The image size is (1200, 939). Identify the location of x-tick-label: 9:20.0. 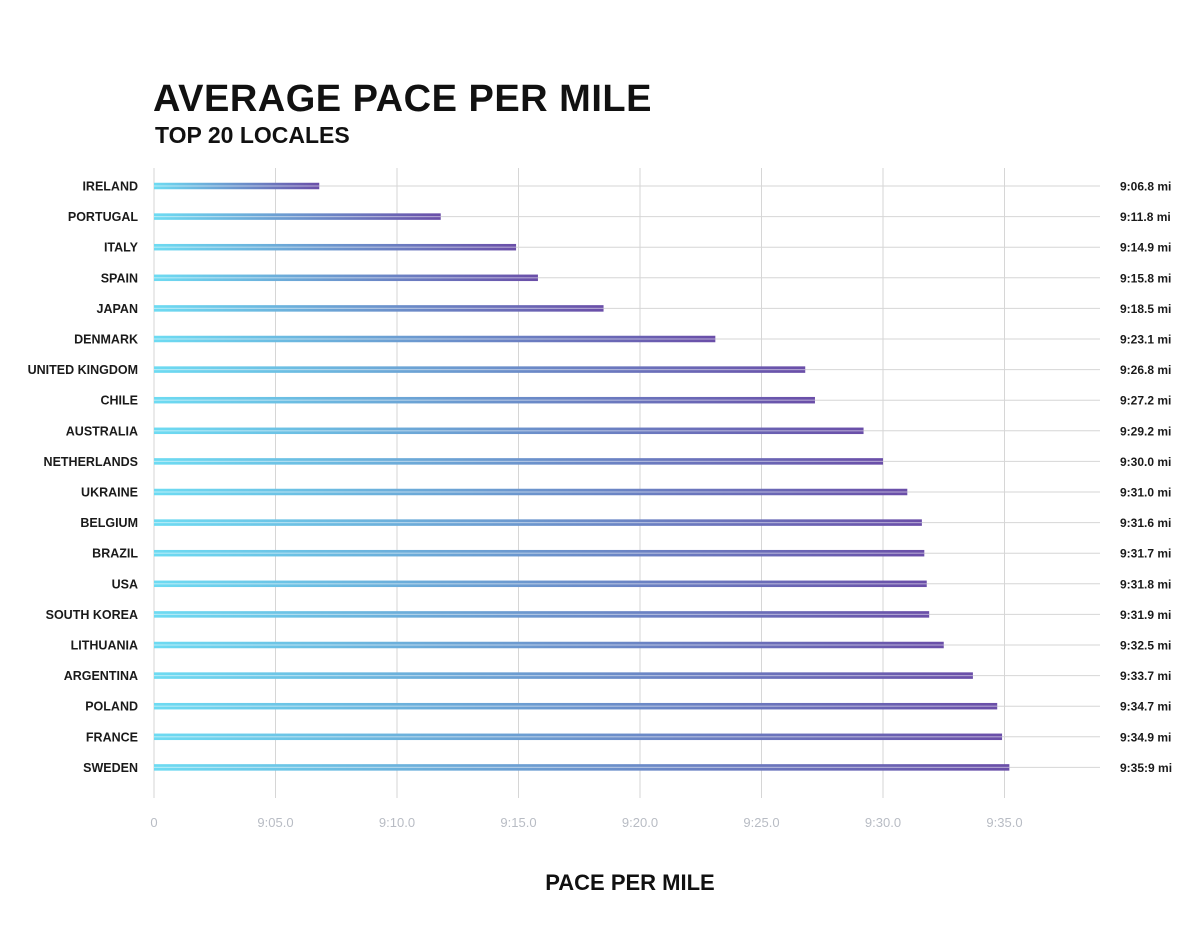
(640, 822).